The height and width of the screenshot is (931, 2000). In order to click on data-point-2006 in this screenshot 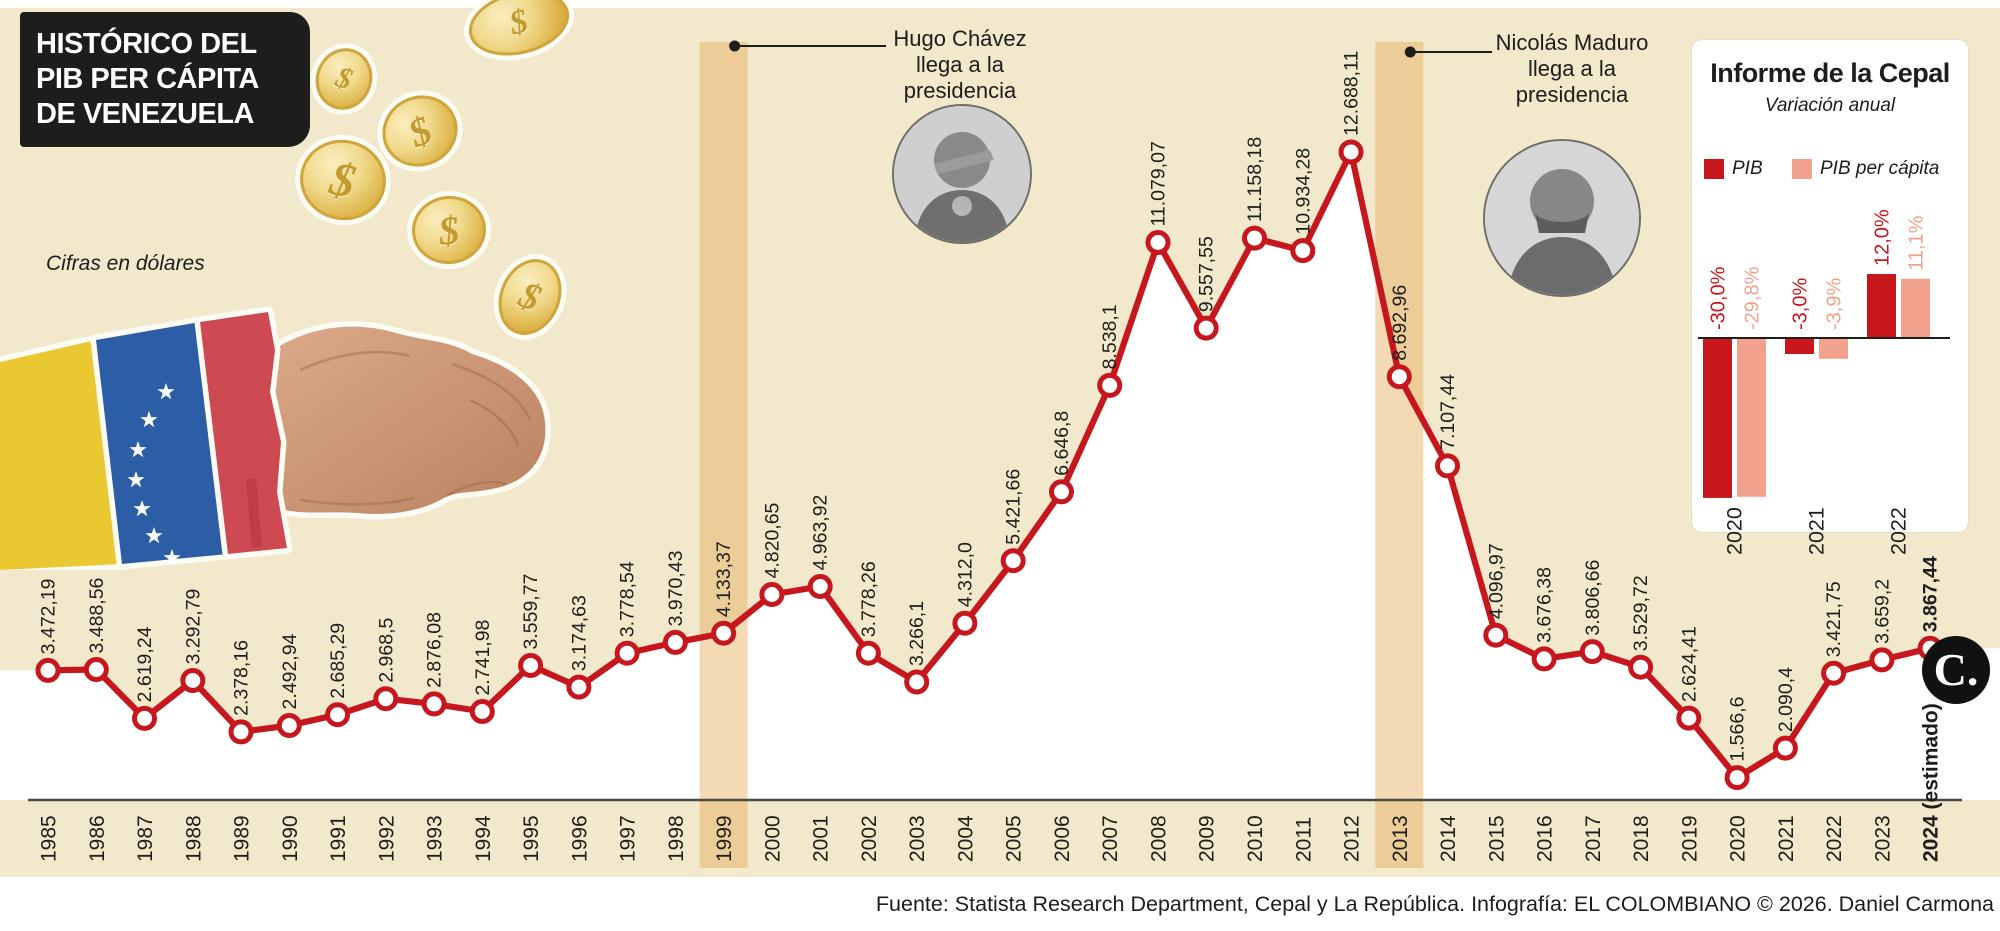, I will do `click(1061, 492)`.